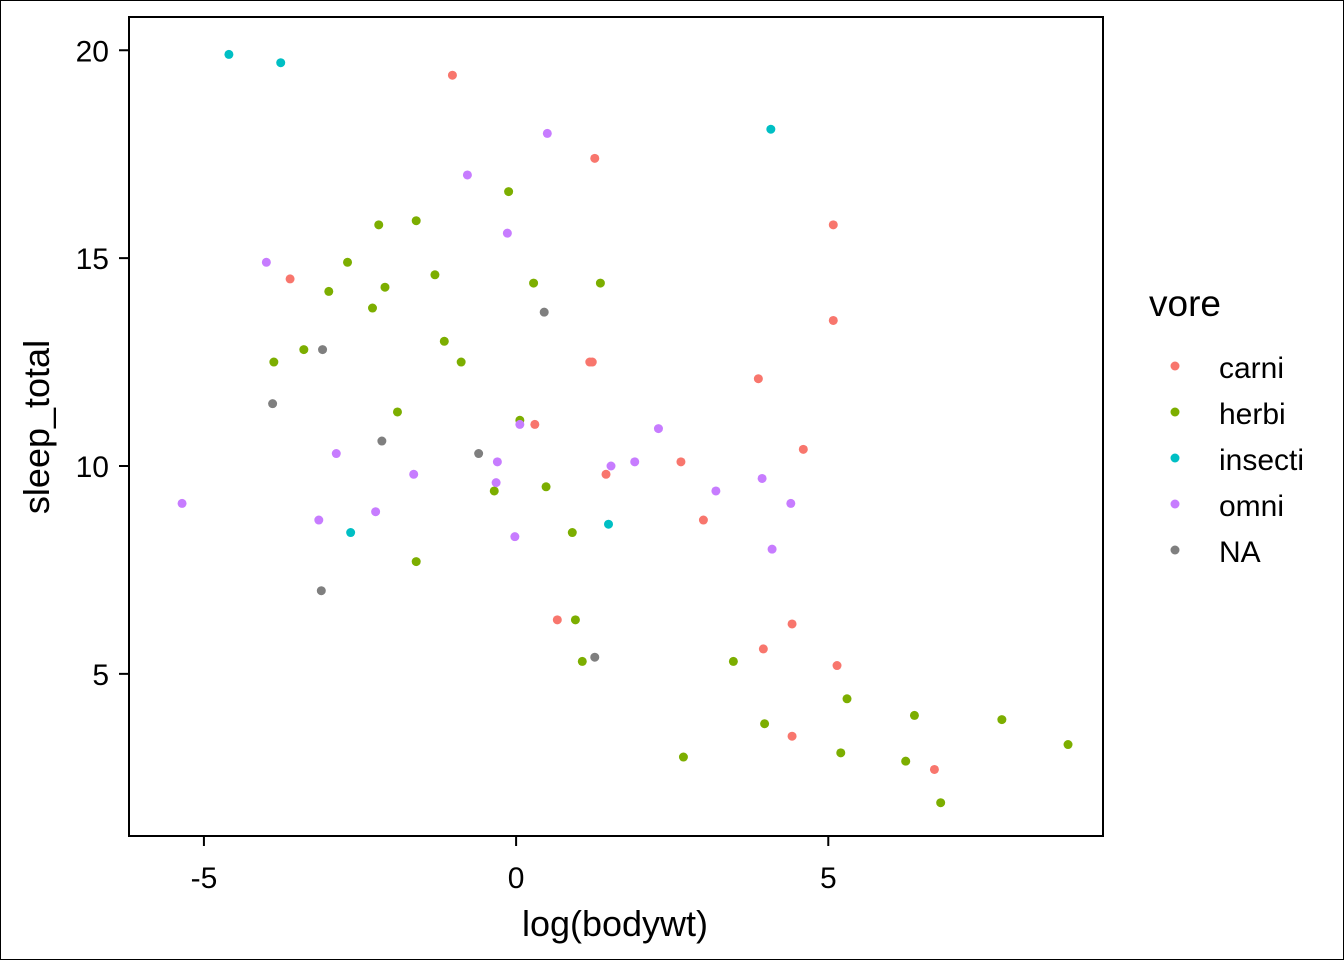 Image resolution: width=1344 pixels, height=960 pixels. I want to click on y-axis-title: sleep_total, so click(36, 427).